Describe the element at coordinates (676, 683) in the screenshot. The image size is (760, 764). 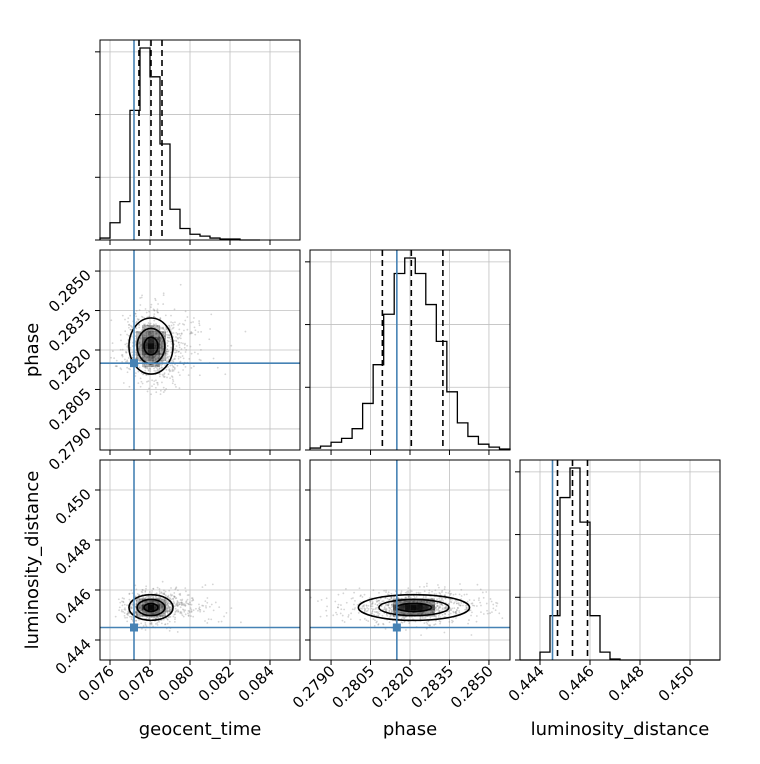
I see `x-tick-label: 0.450` at that location.